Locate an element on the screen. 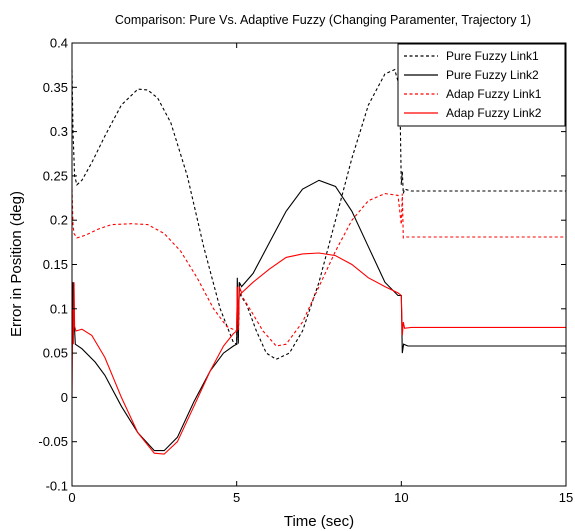 The height and width of the screenshot is (531, 575). y-tick-label: -0.1 is located at coordinates (57, 486).